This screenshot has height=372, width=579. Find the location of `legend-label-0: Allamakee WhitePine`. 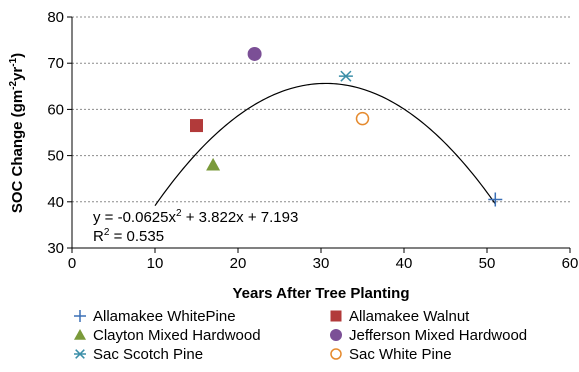

legend-label-0: Allamakee WhitePine is located at coordinates (164, 316).